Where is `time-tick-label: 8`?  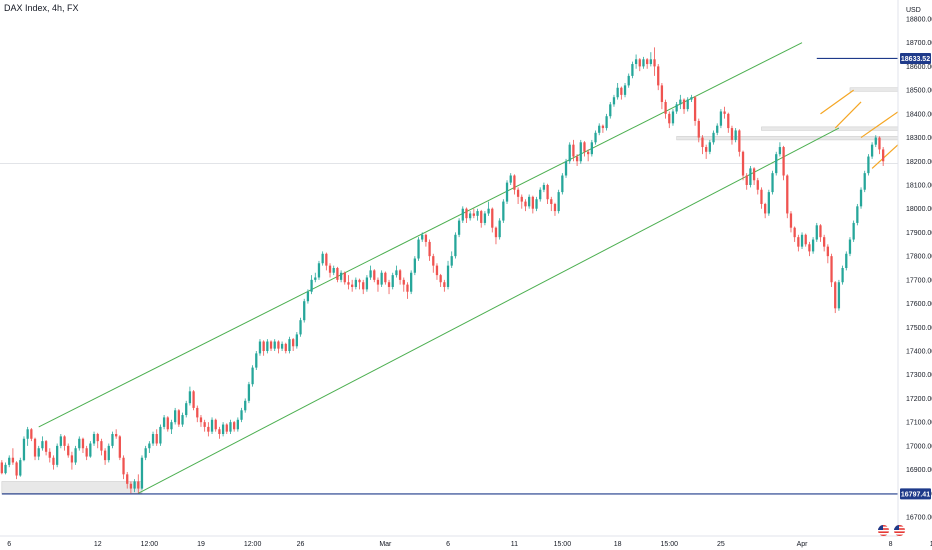 time-tick-label: 8 is located at coordinates (891, 544).